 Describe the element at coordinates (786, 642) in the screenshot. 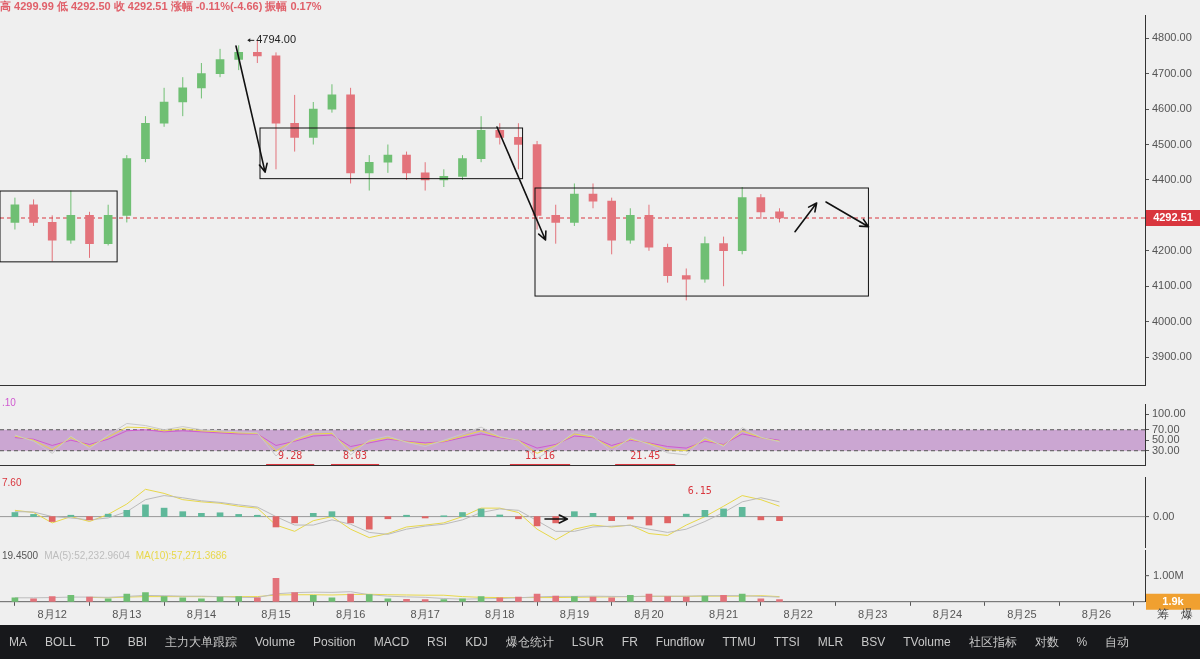

I see `text: TTSI` at that location.